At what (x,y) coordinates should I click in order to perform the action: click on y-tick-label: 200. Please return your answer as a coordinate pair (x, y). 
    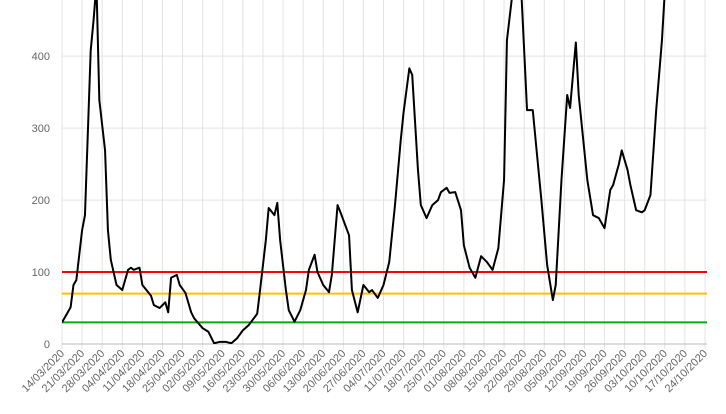
    Looking at the image, I should click on (41, 201).